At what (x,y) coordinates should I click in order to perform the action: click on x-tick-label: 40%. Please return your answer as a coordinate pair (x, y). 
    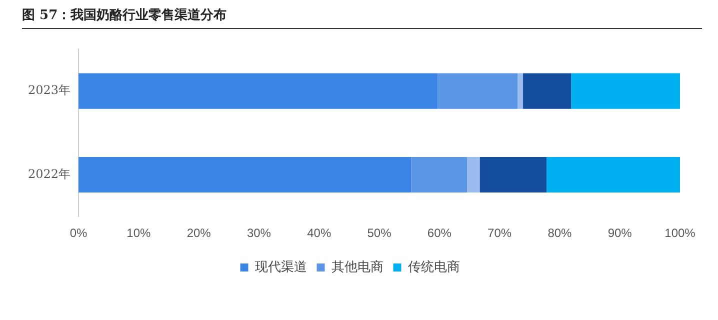
    Looking at the image, I should click on (319, 233).